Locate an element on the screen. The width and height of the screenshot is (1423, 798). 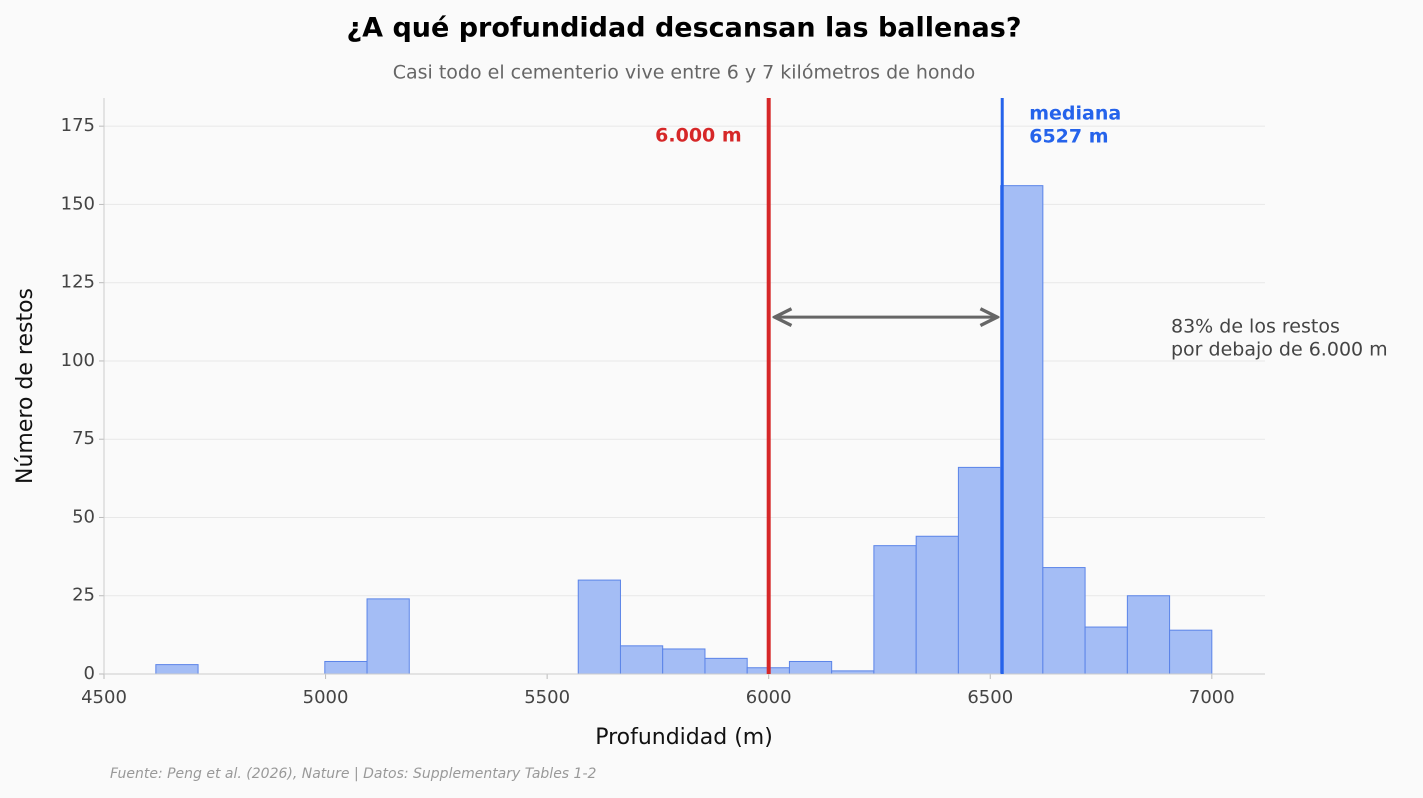
x-tick-label: 5000 is located at coordinates (326, 697).